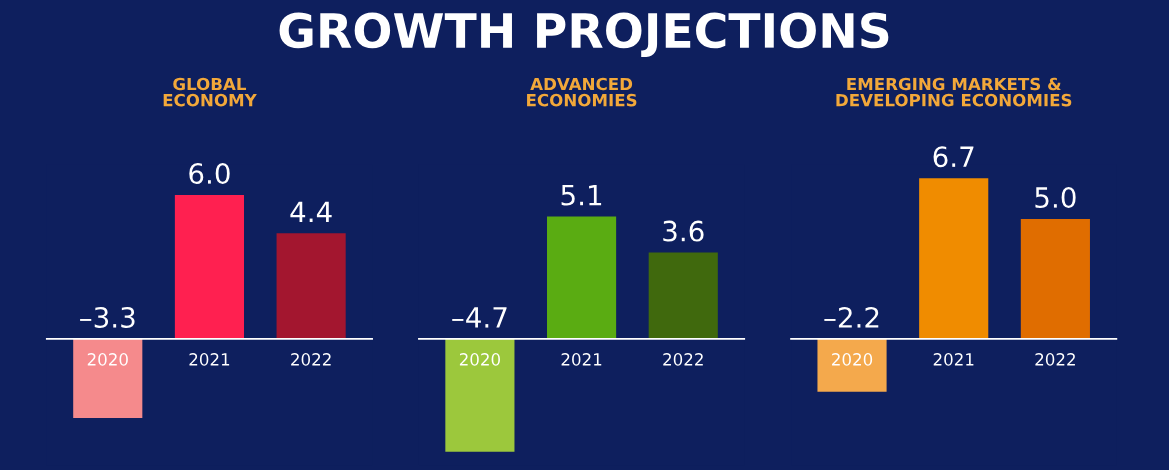 Image resolution: width=1169 pixels, height=470 pixels. I want to click on data-label: 5.1, so click(581, 195).